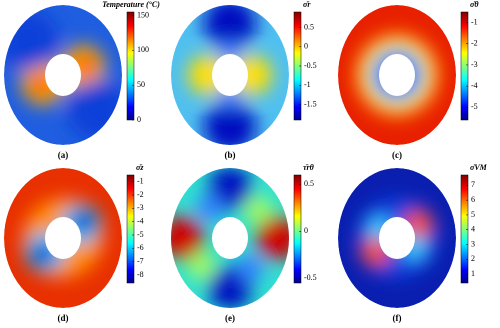 Image resolution: width=500 pixels, height=328 pixels. Describe the element at coordinates (63, 318) in the screenshot. I see `panel-label: (d)` at that location.